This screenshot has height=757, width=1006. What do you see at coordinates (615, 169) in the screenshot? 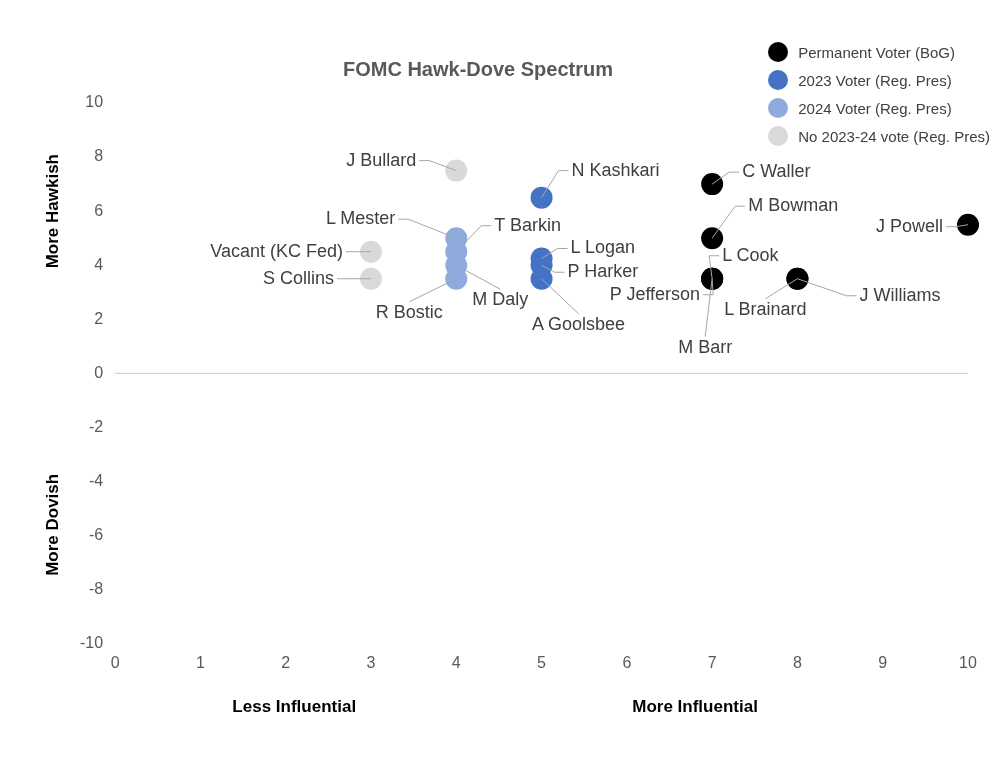
I see `annotation: N Kashkari` at bounding box center [615, 169].